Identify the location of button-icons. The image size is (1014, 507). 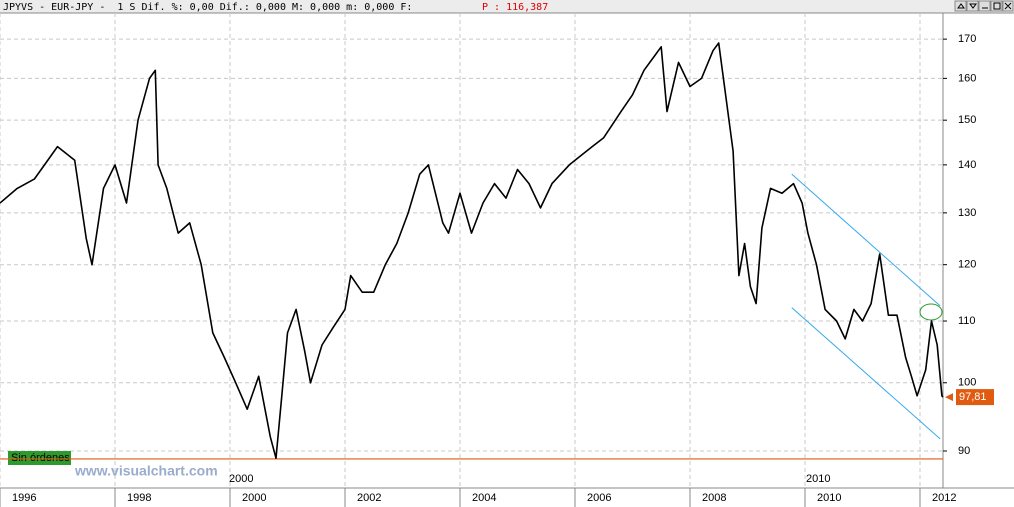
(984, 6).